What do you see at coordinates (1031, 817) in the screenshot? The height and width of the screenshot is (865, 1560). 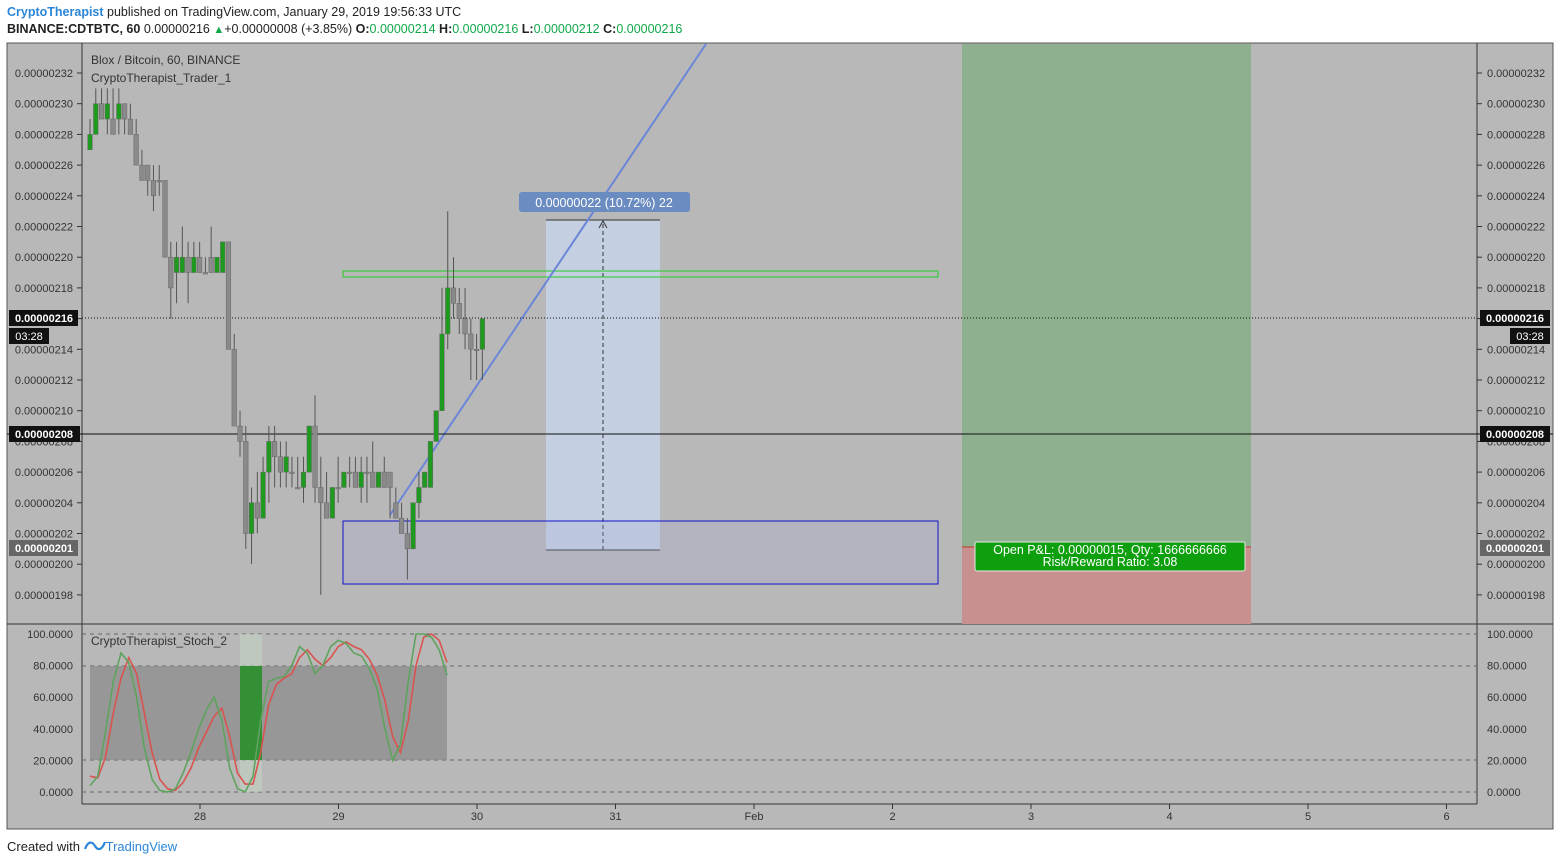 I see `time-tick-label: 3` at bounding box center [1031, 817].